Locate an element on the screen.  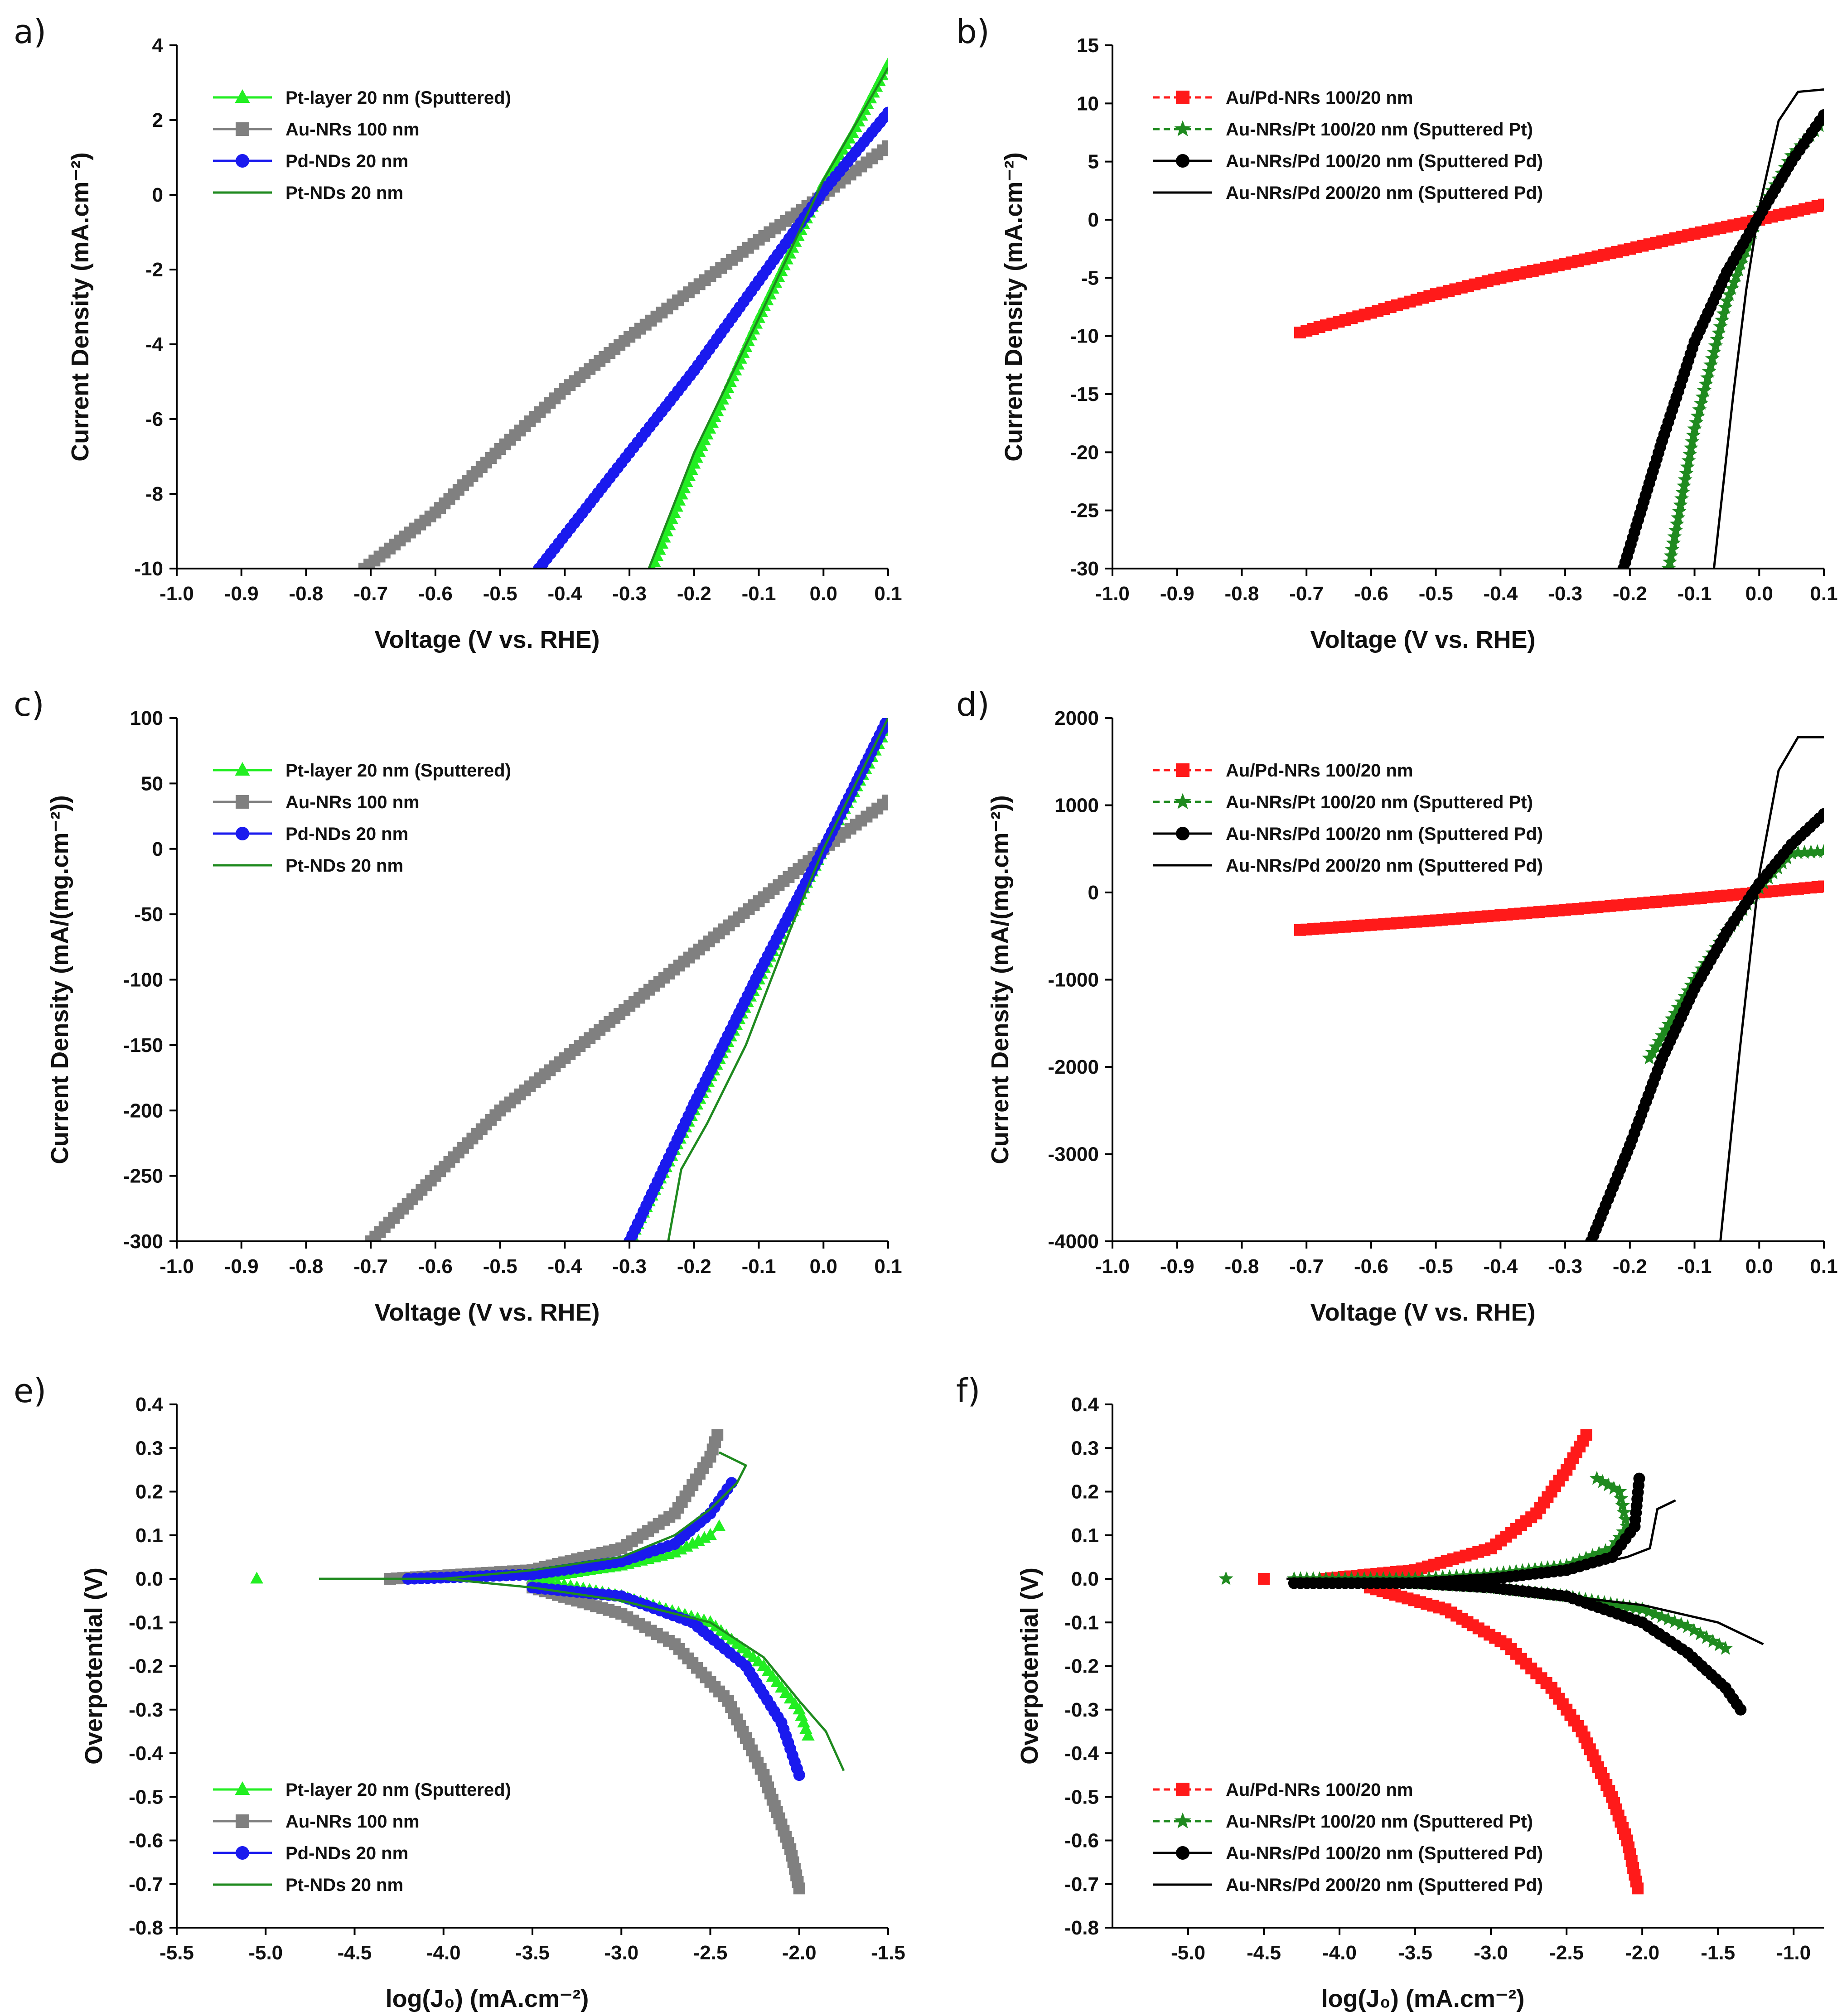
y-tick-label: -300 is located at coordinates (143, 1241).